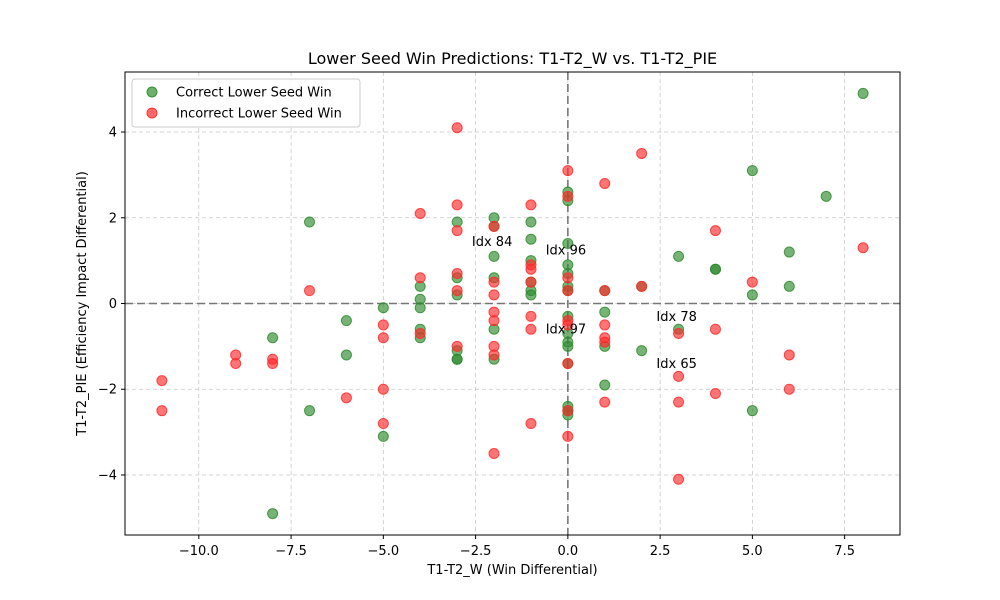  Describe the element at coordinates (152, 113) in the screenshot. I see `legend-marker-incorrect` at that location.